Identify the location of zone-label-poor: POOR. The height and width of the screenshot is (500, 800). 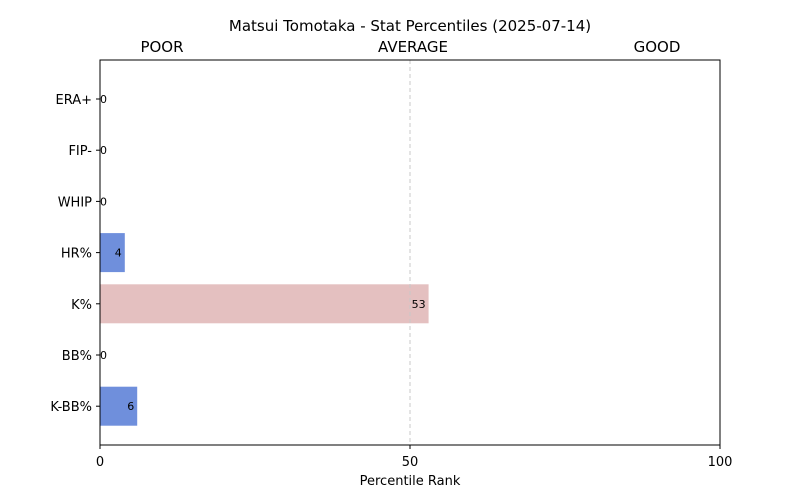
(161, 47).